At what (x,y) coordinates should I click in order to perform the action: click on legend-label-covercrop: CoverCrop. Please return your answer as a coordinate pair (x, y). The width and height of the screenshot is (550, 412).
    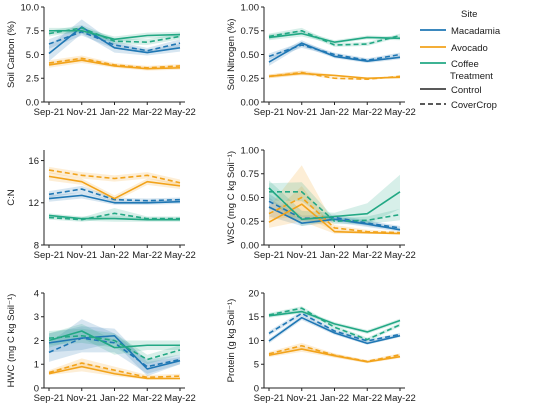
    Looking at the image, I should click on (474, 105).